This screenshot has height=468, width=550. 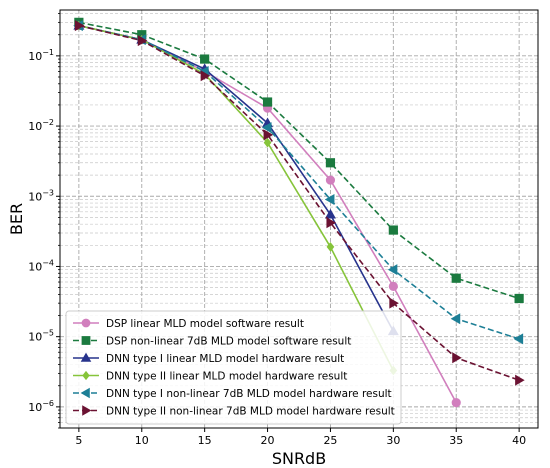 I want to click on legend-item: DSP linear MLD model software result, so click(x=188, y=324).